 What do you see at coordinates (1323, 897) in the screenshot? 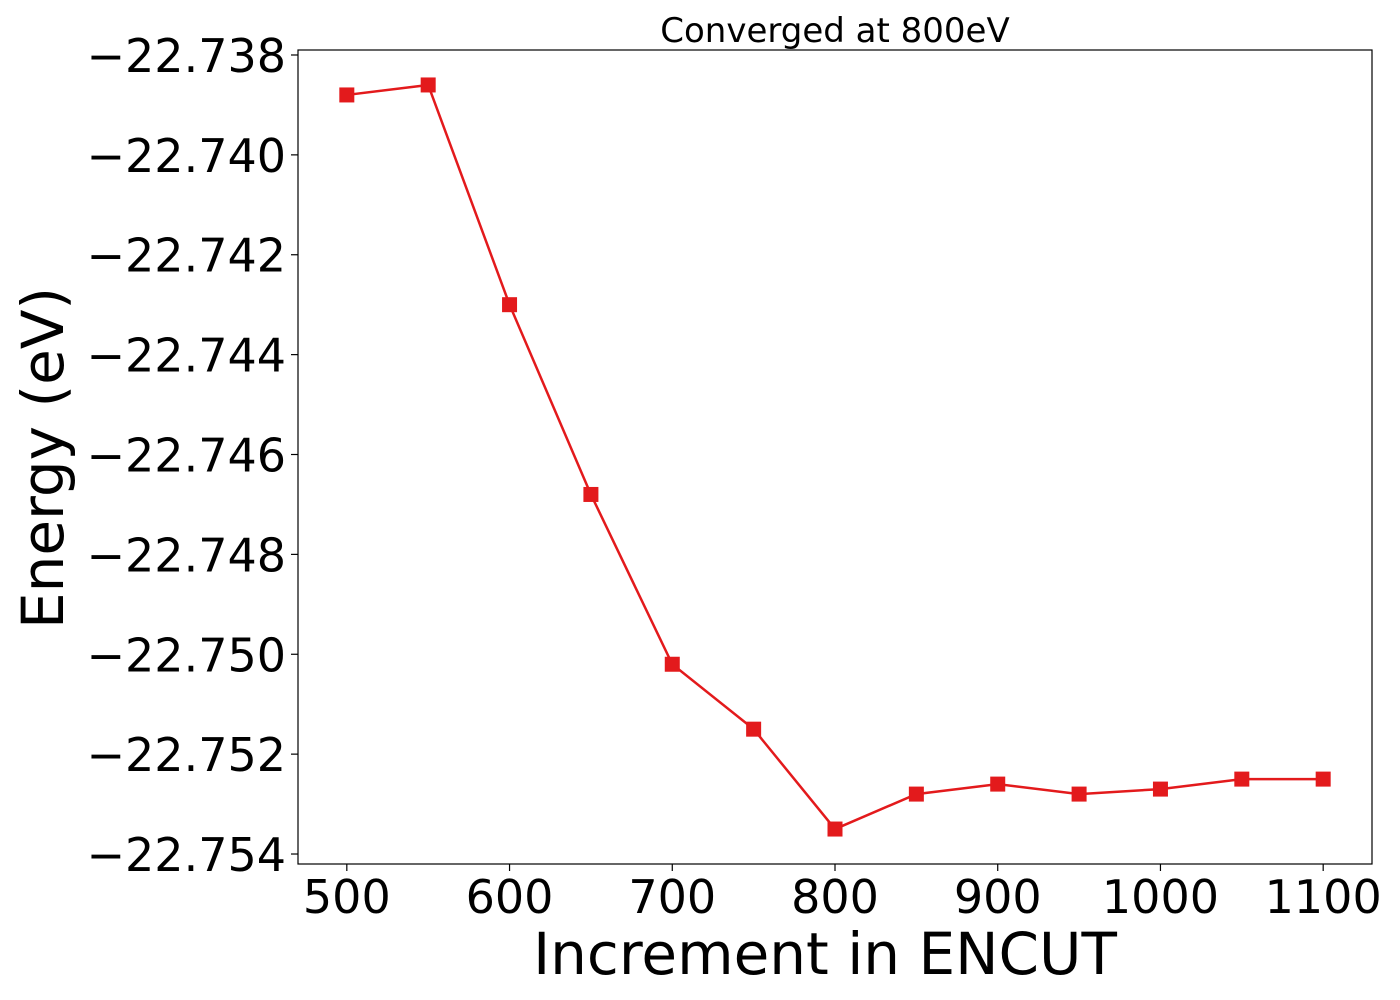
I see `x-tick-label: 1100` at bounding box center [1323, 897].